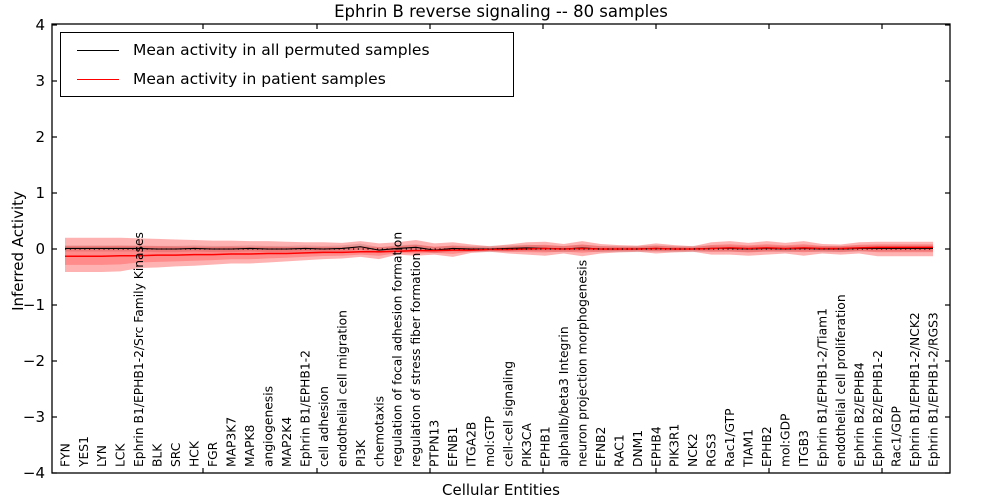 This screenshot has height=500, width=1000. Describe the element at coordinates (213, 454) in the screenshot. I see `x-category-label: FGR` at that location.